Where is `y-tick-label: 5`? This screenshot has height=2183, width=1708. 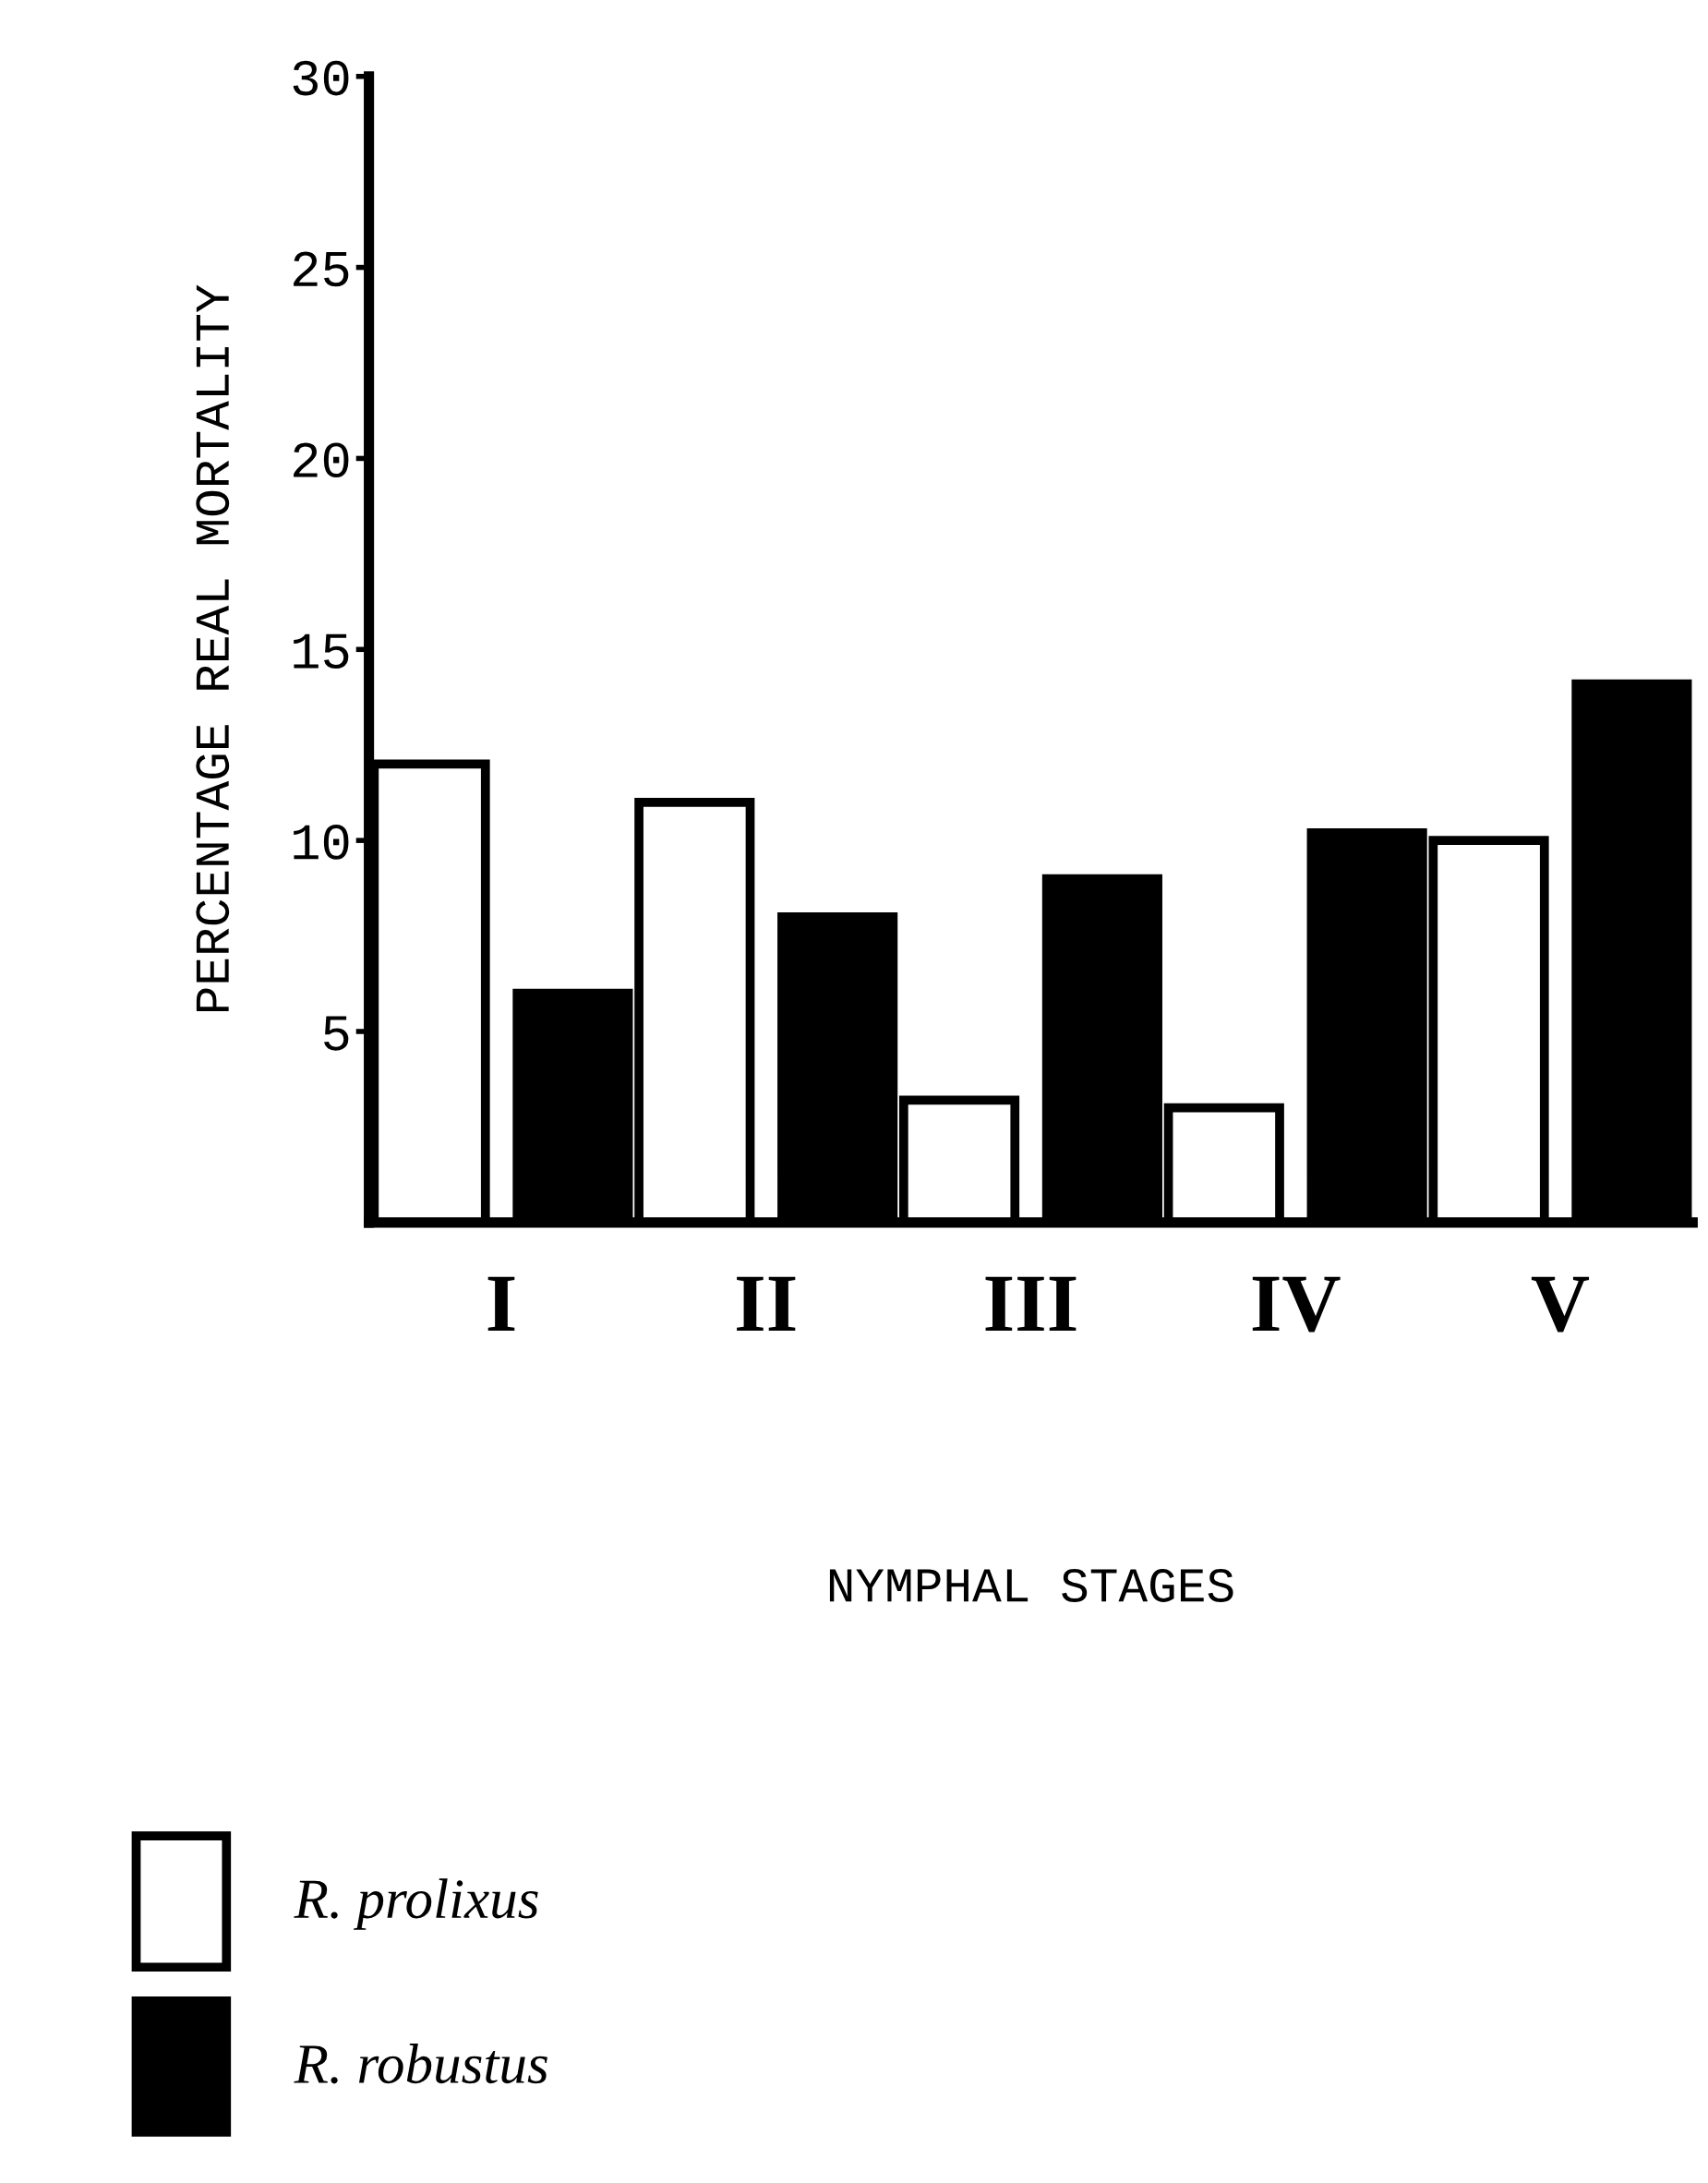 y-tick-label: 5 is located at coordinates (336, 1033).